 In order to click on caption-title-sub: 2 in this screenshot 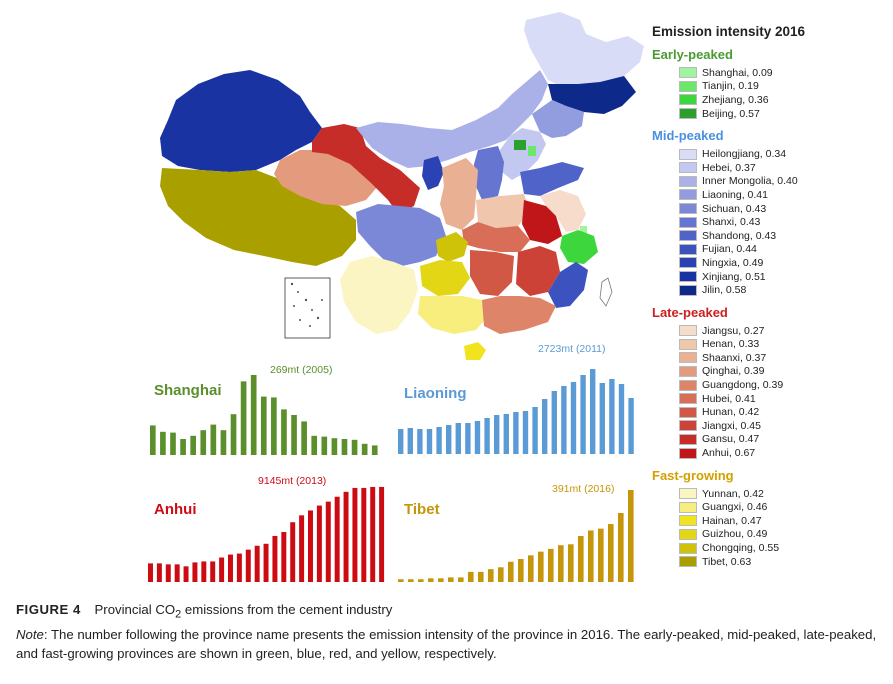, I will do `click(178, 614)`.